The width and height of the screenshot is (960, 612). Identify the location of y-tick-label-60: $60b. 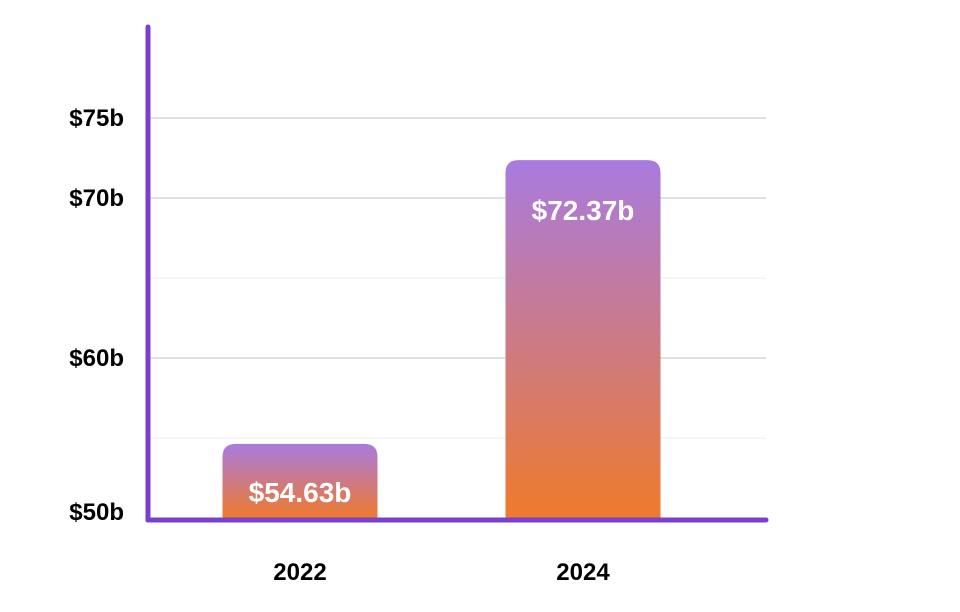
(96, 358).